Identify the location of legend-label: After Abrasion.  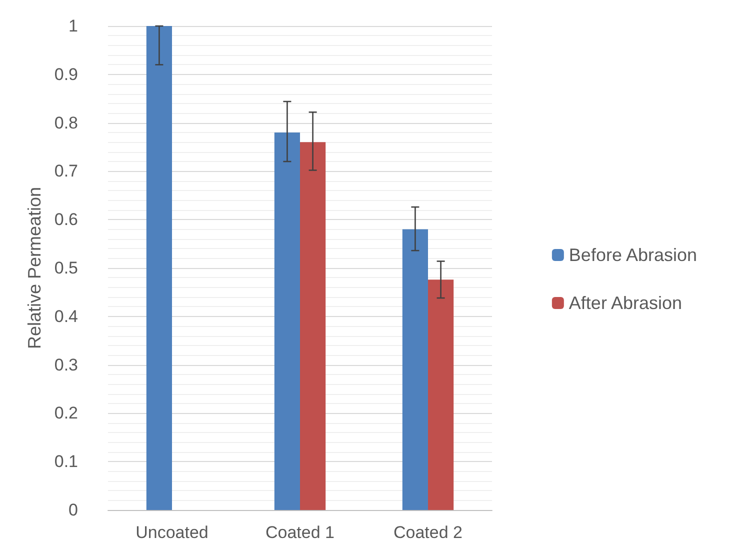
(625, 303).